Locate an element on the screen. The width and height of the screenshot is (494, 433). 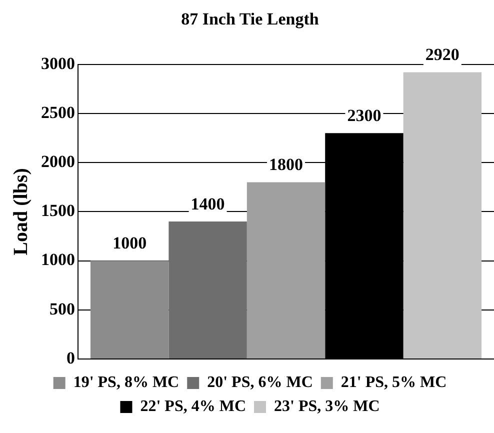
data-label: 2300 is located at coordinates (364, 116).